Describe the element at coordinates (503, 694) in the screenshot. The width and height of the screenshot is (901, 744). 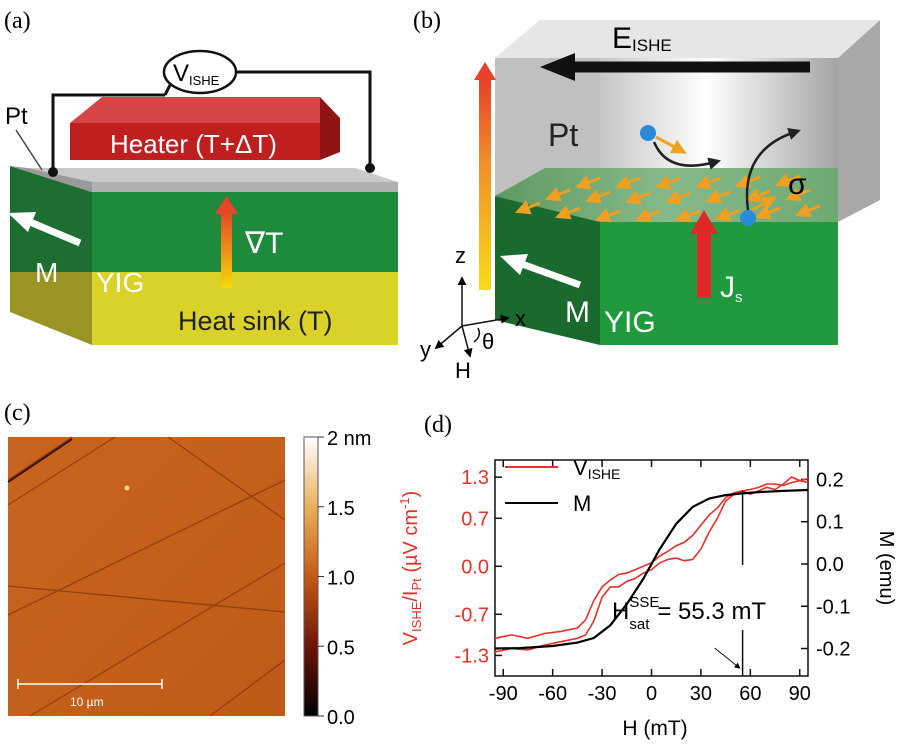
I see `x-tick-label: -90` at that location.